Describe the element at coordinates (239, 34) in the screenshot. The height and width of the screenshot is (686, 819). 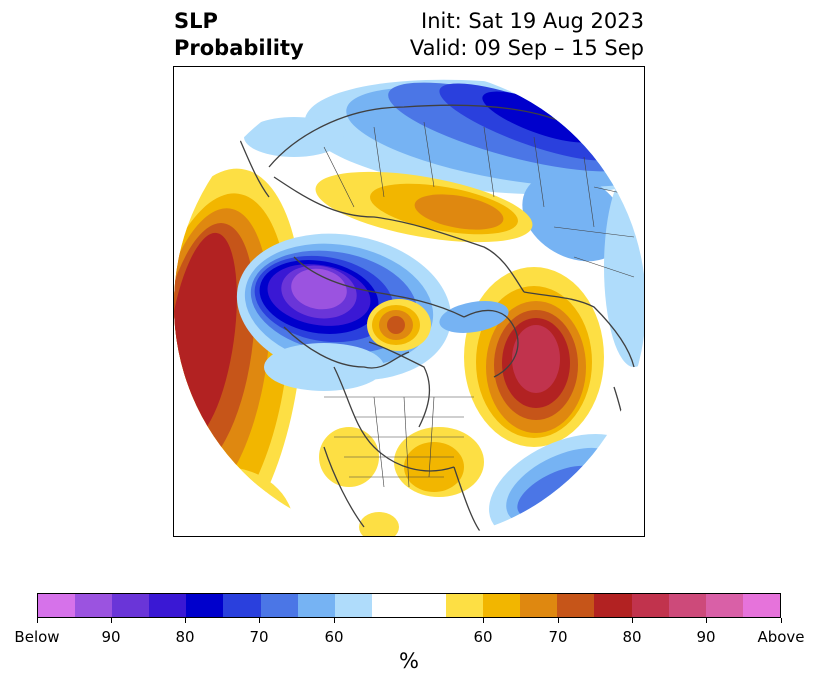
I see `map-title: SLP Probability` at that location.